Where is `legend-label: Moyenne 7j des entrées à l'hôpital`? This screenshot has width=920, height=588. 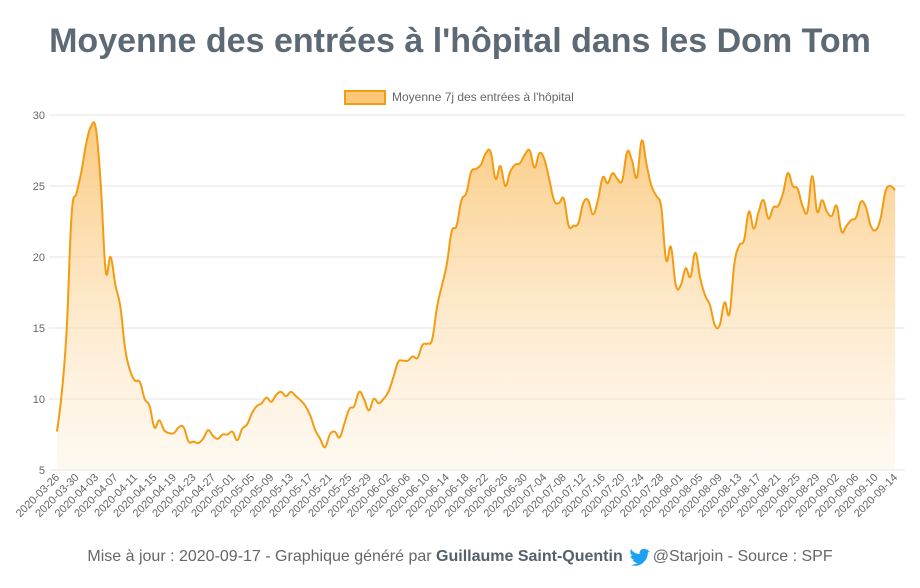 legend-label: Moyenne 7j des entrées à l'hôpital is located at coordinates (483, 97).